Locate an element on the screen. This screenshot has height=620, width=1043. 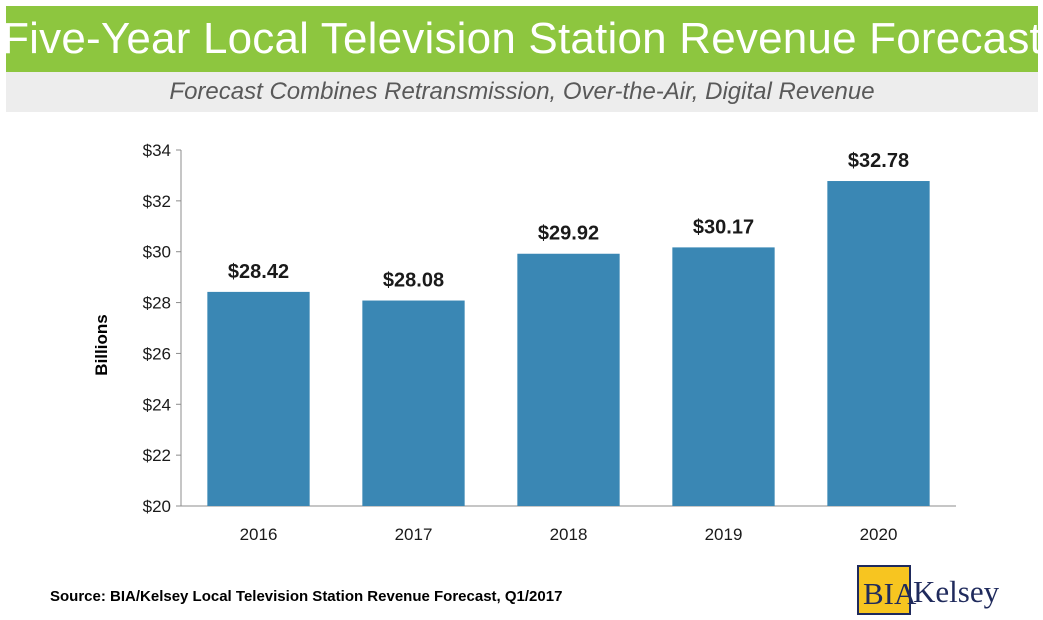
y-tick-label: $26 is located at coordinates (157, 353).